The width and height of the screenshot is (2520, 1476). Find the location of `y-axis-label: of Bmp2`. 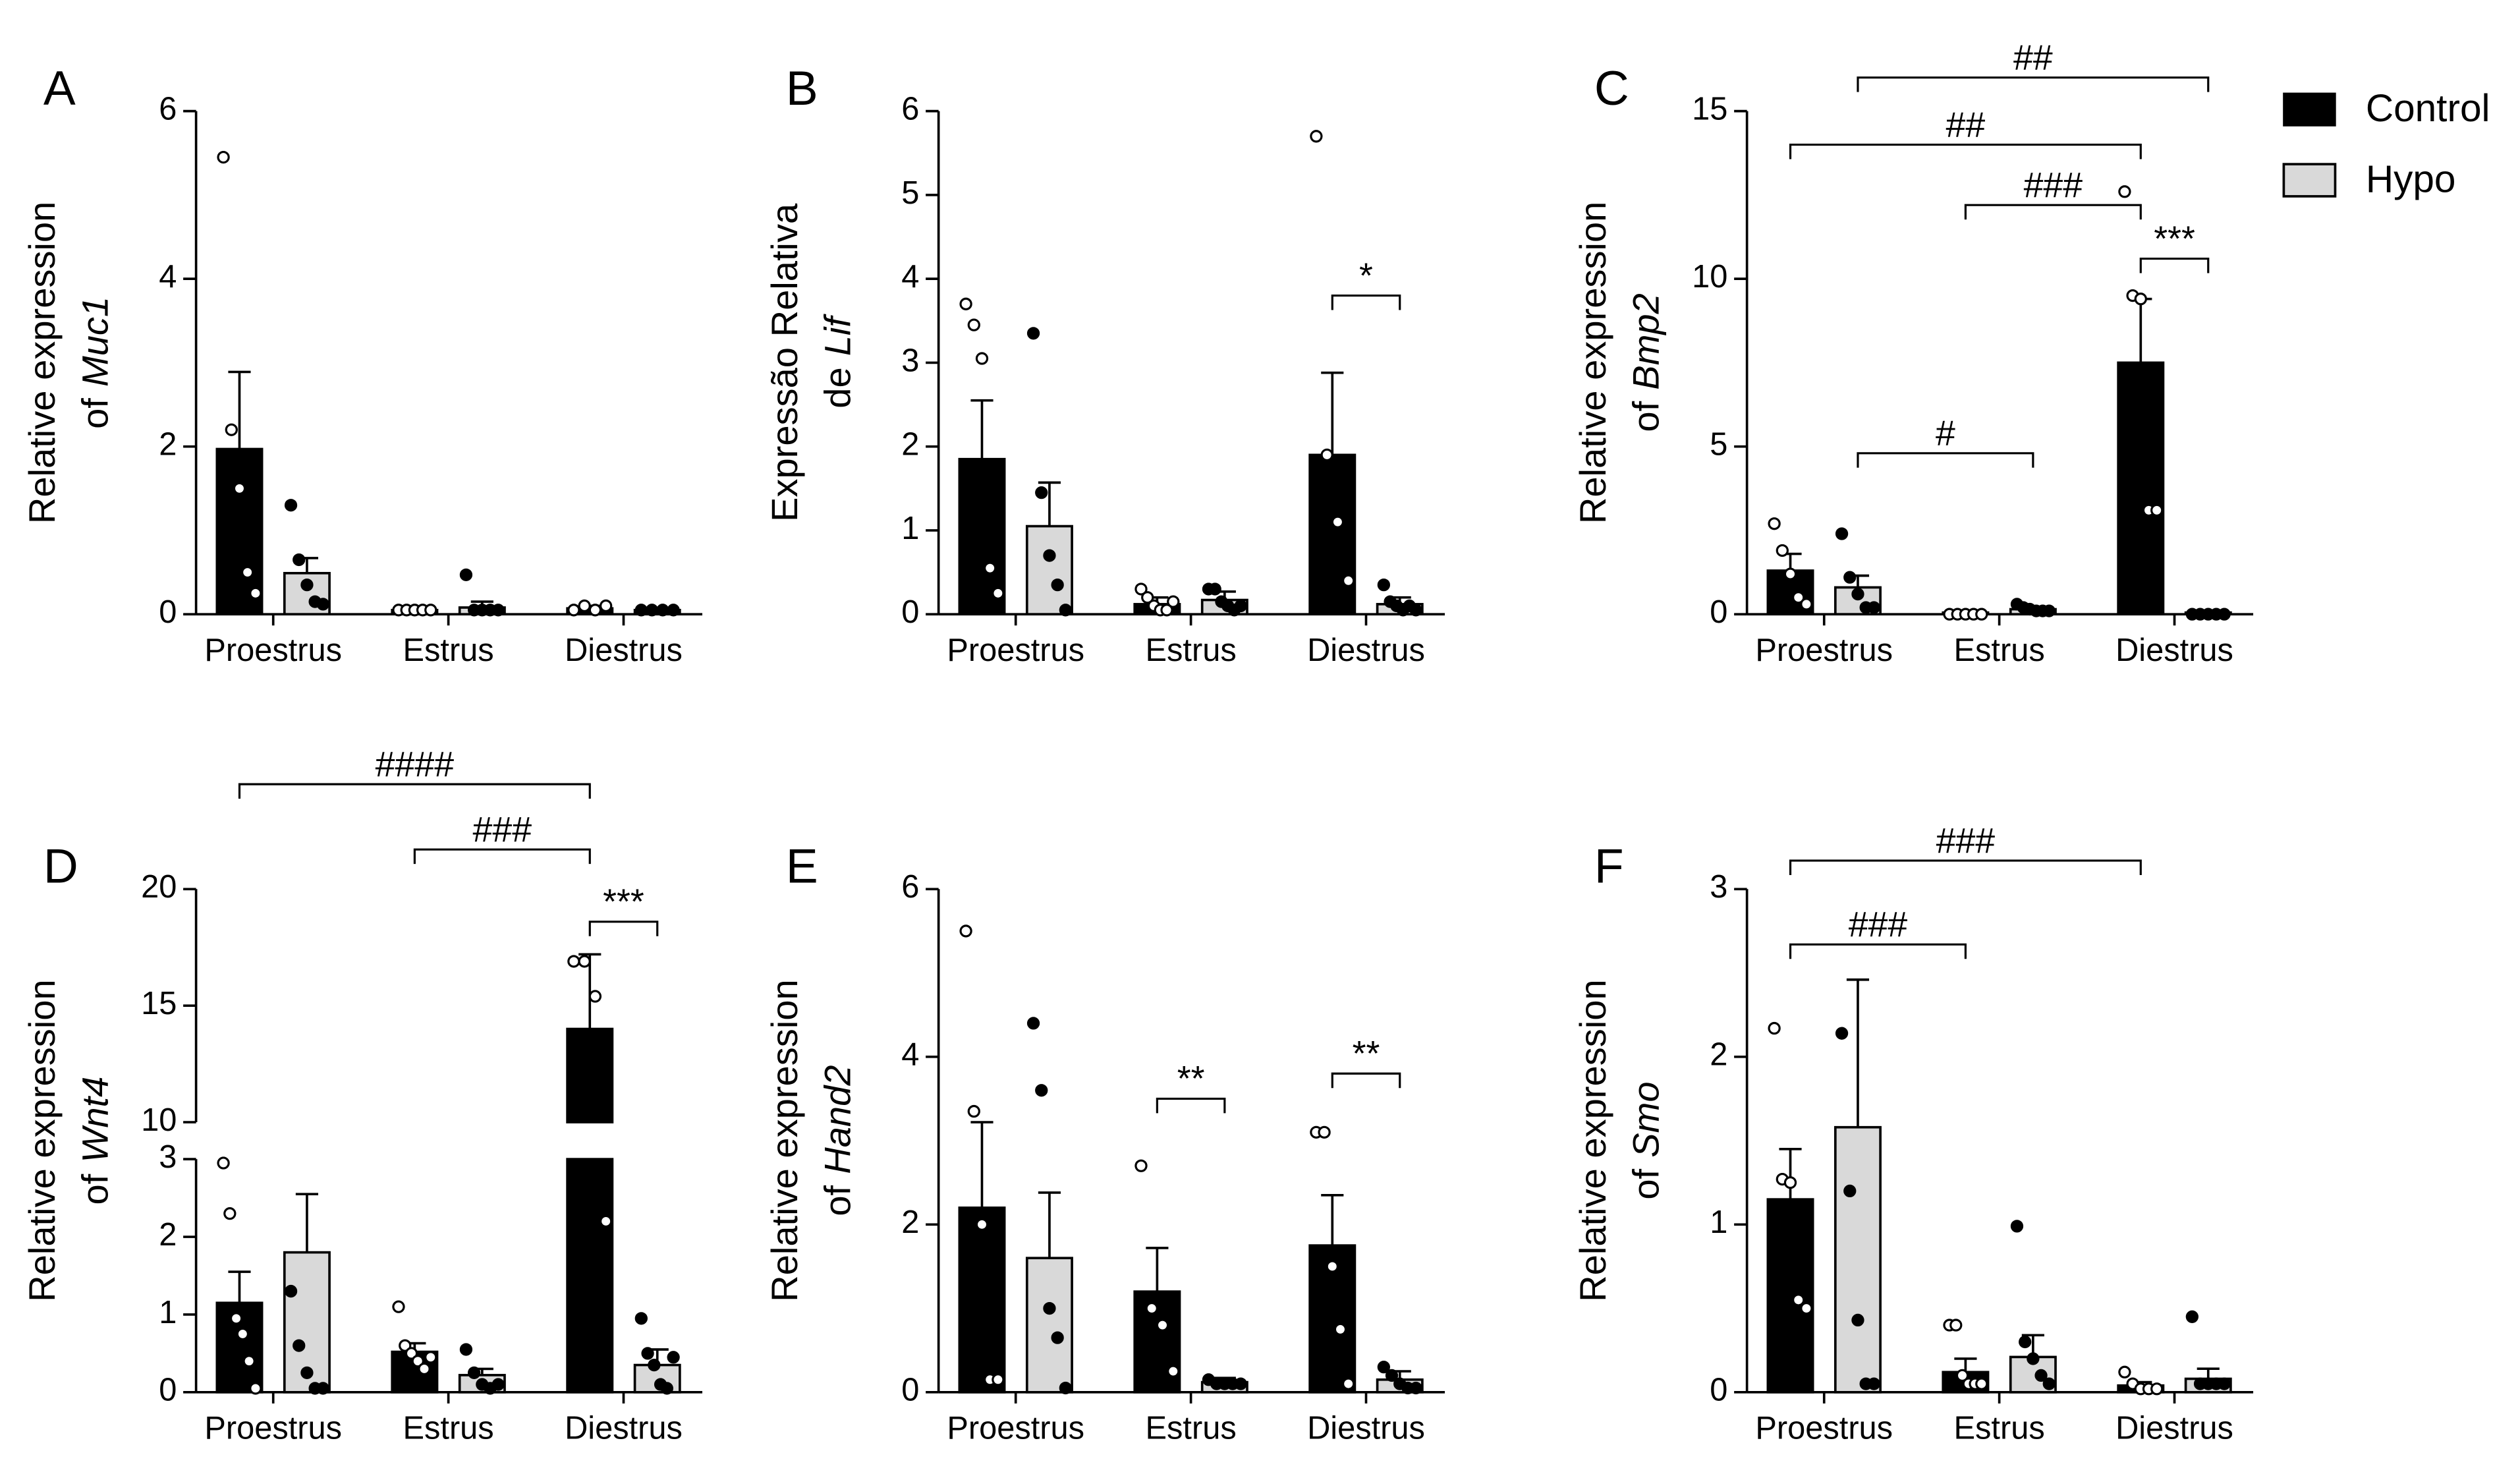

y-axis-label: of Bmp2 is located at coordinates (1645, 363).